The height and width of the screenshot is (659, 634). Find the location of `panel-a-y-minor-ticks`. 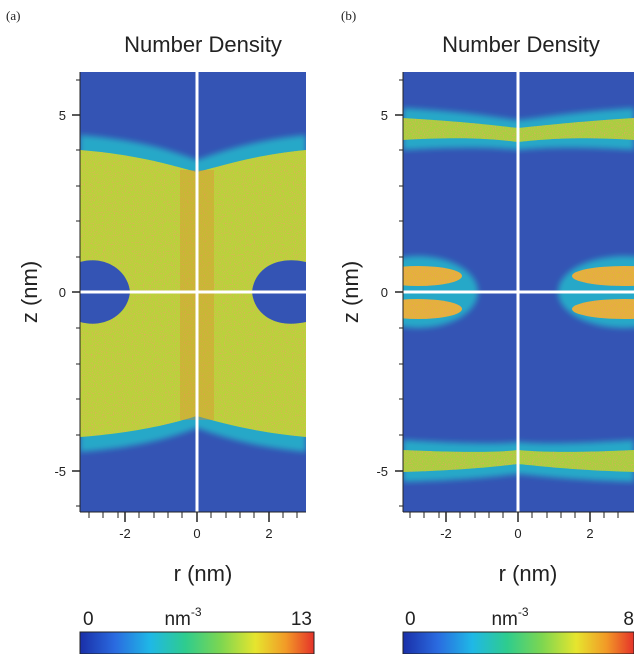

panel-a-y-minor-ticks is located at coordinates (78, 293).